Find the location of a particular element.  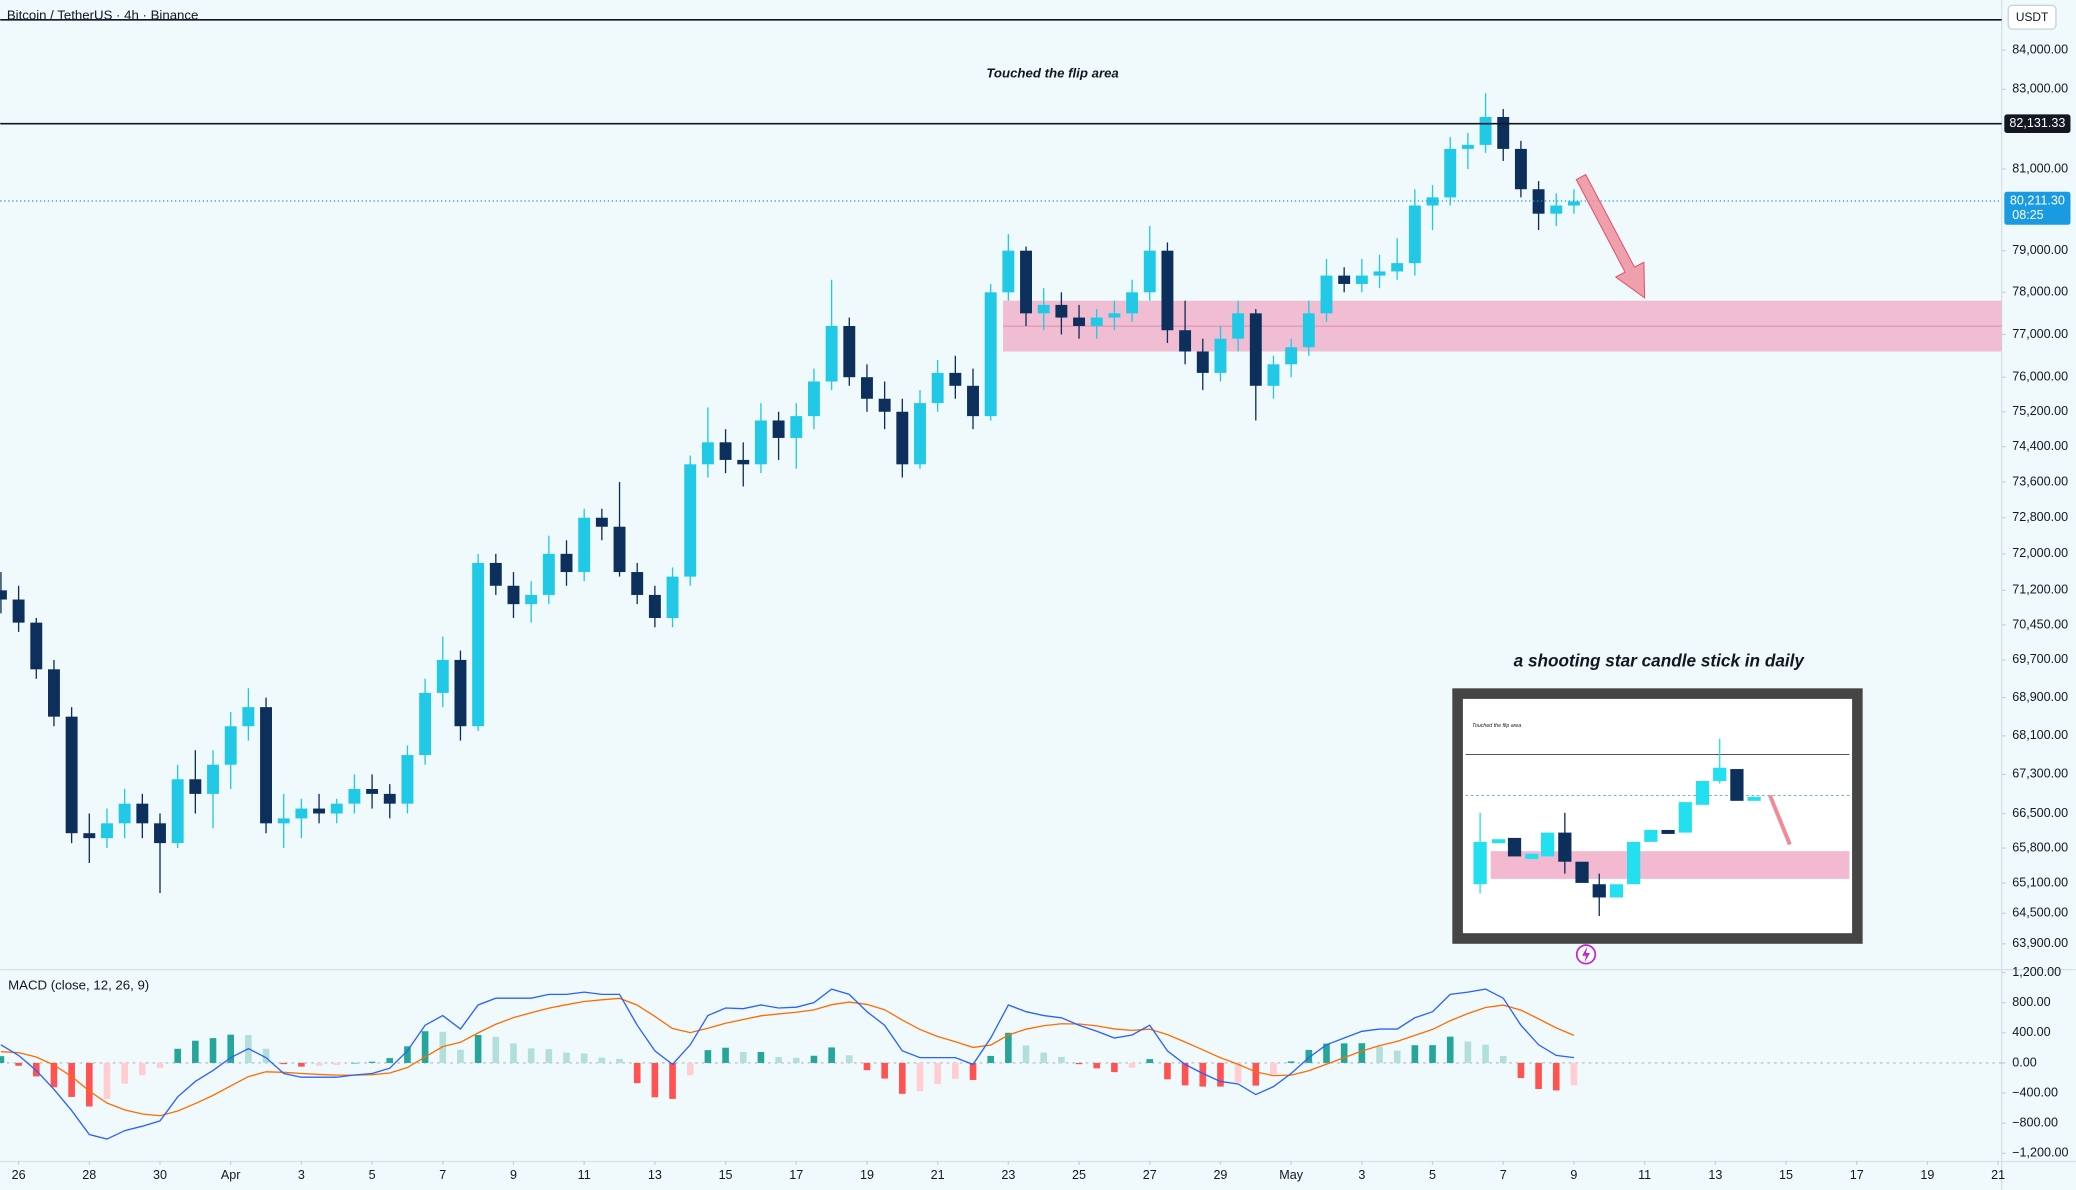

y-tick-label: 64,500.00 is located at coordinates (2040, 913).